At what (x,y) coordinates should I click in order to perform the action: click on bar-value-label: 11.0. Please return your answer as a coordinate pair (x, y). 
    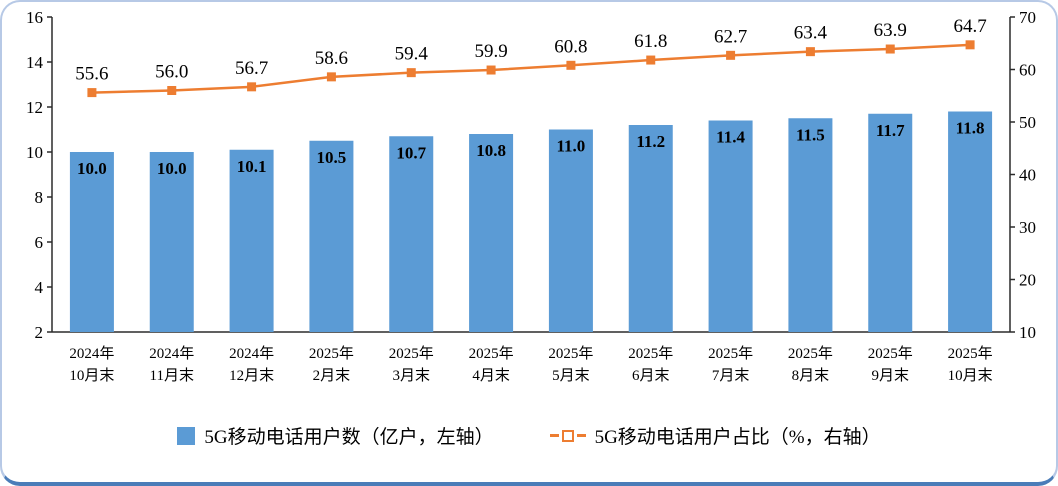
    Looking at the image, I should click on (571, 146).